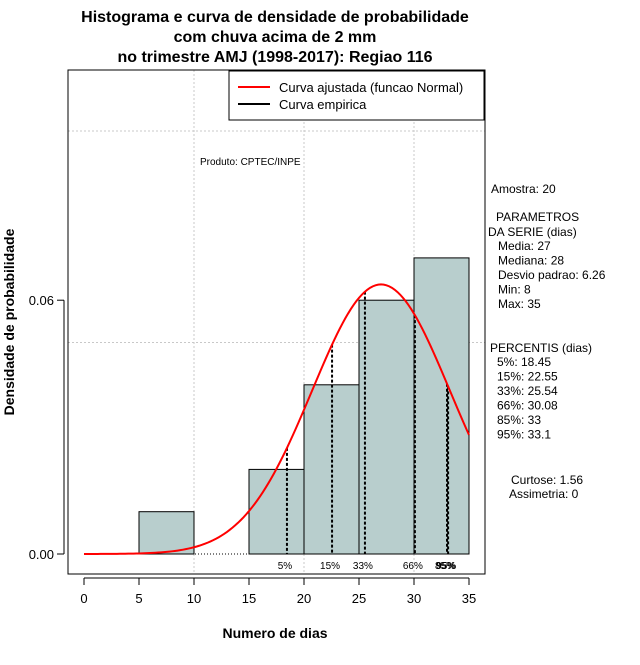 Image resolution: width=640 pixels, height=665 pixels. I want to click on percentil-4: 85%: 33, so click(519, 420).